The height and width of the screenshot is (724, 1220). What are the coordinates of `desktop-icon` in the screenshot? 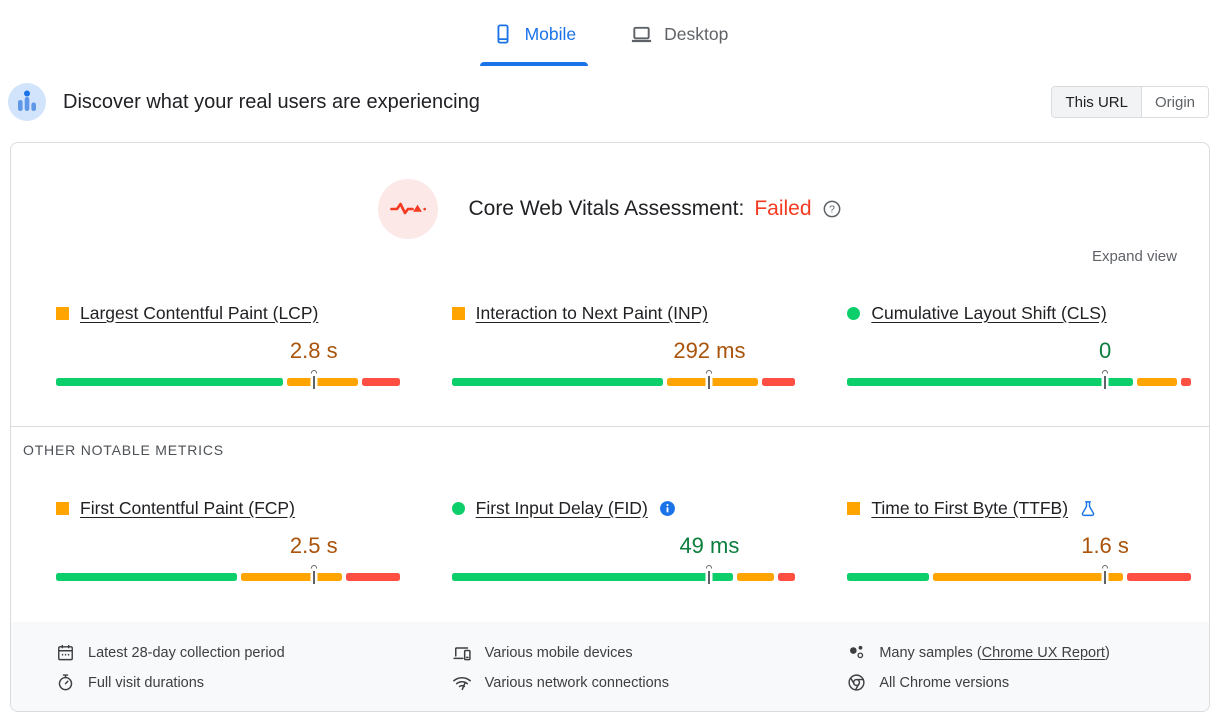 It's located at (641, 34).